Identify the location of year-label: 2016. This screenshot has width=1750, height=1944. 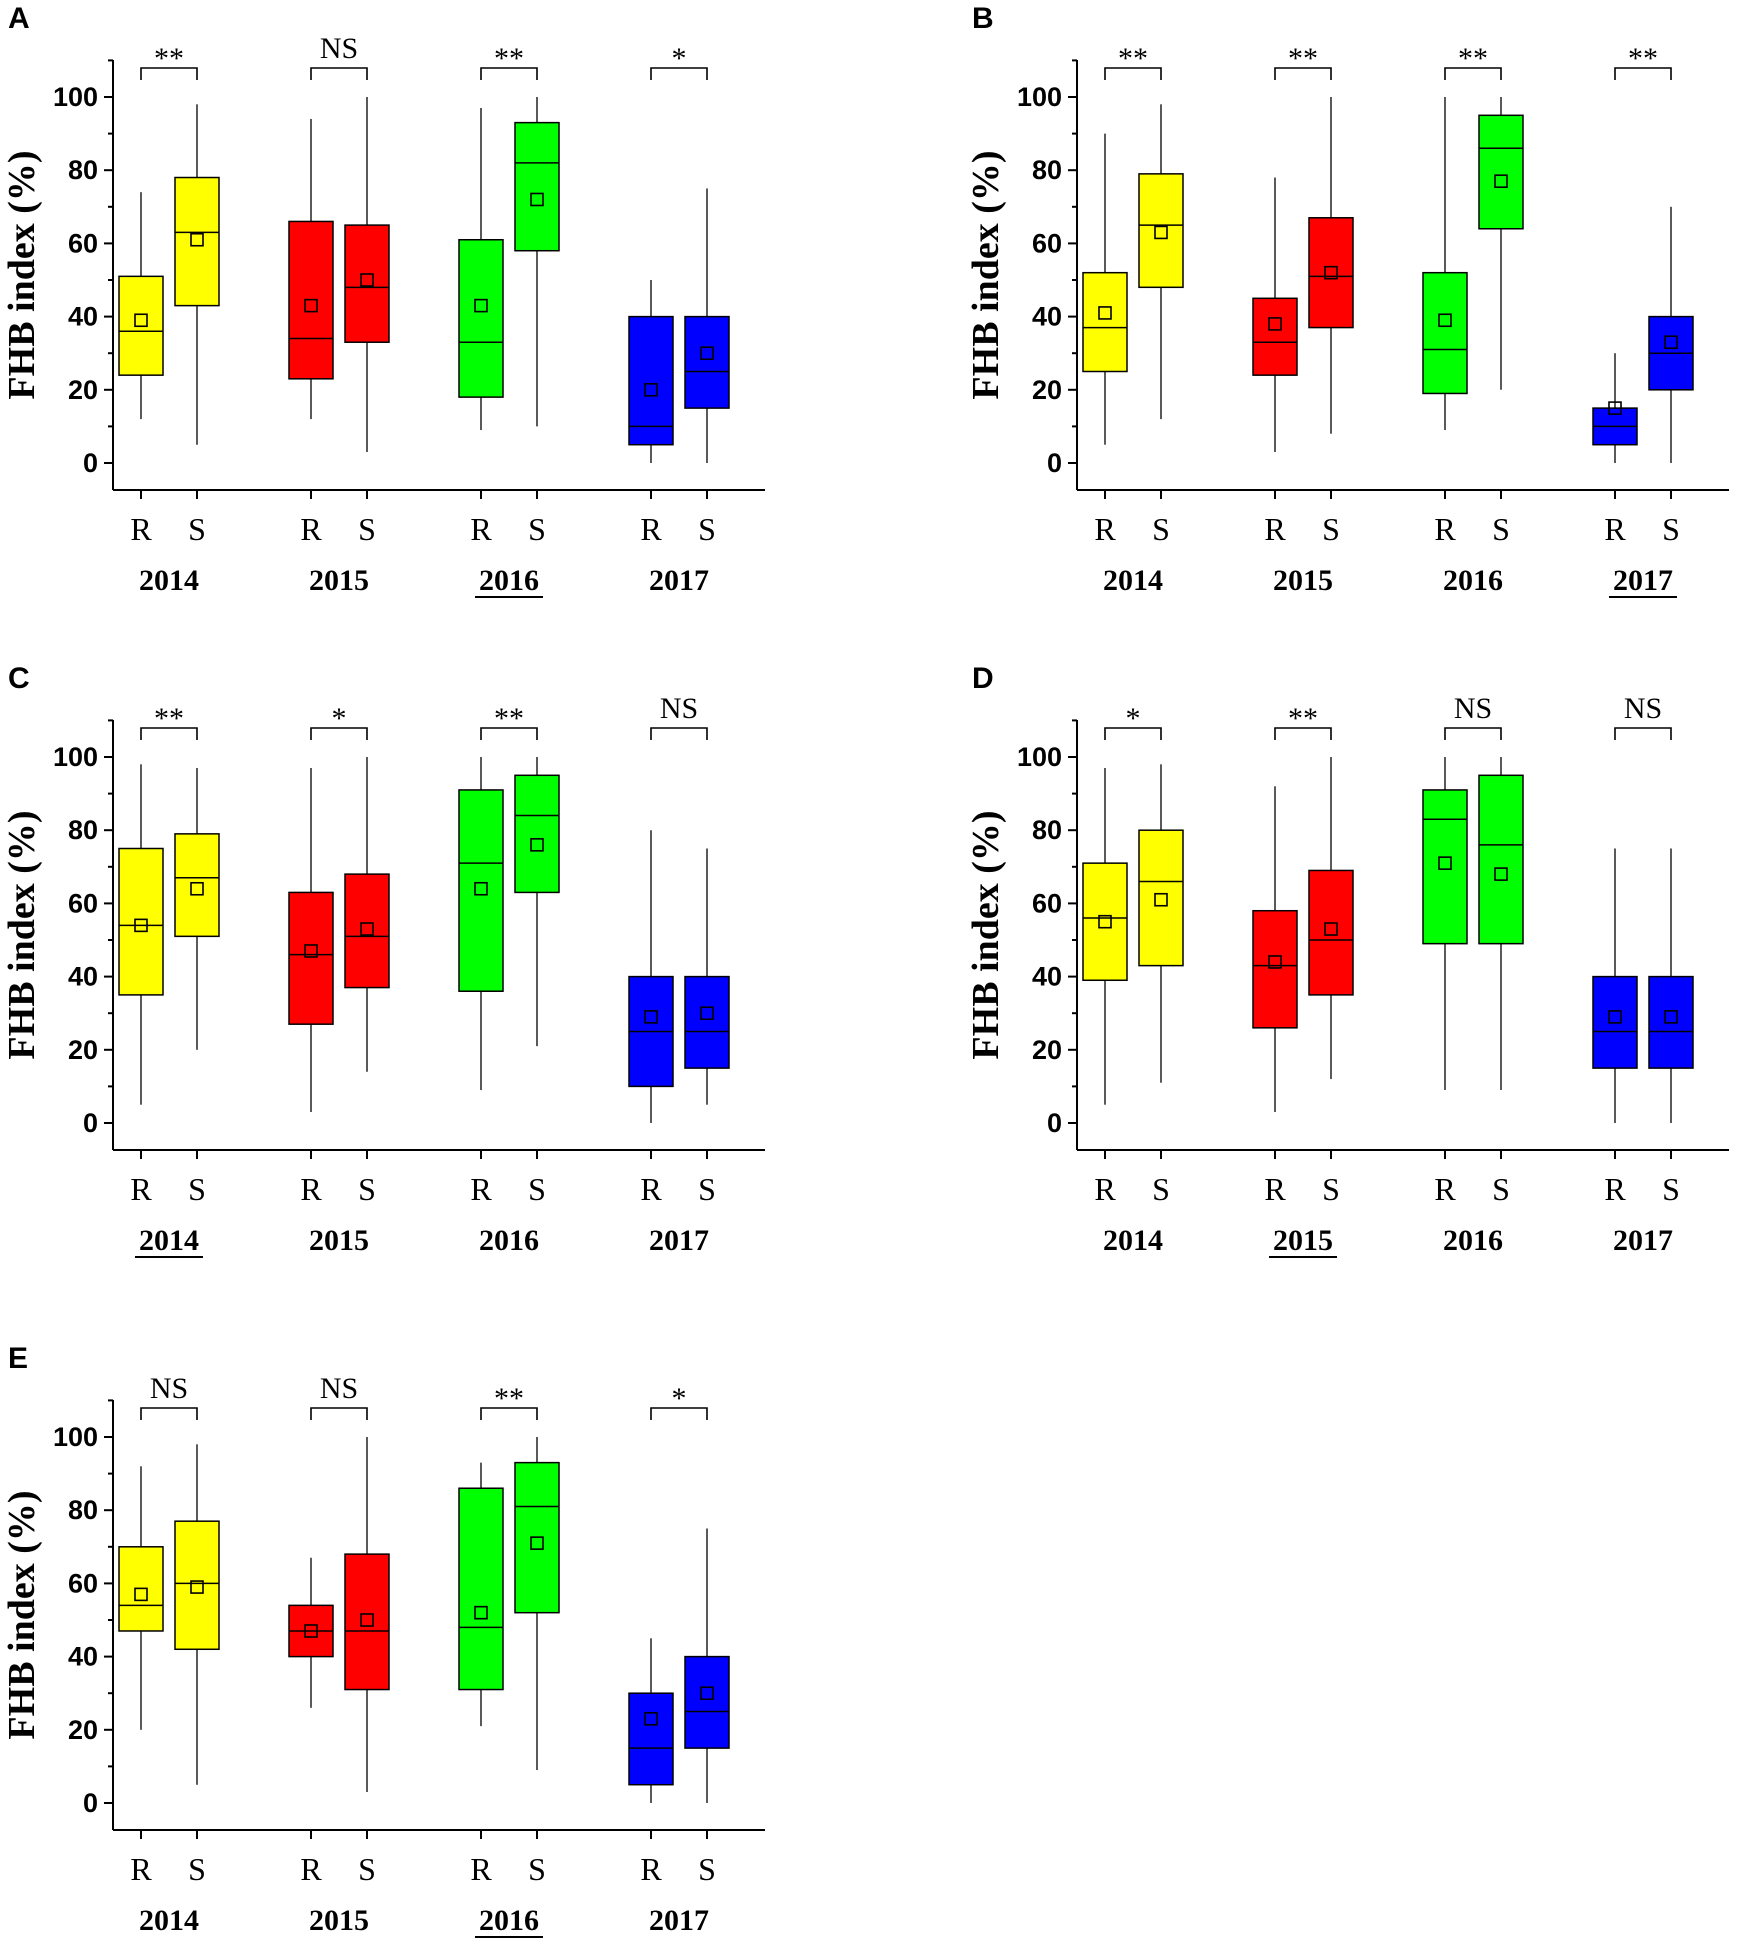
(509, 580).